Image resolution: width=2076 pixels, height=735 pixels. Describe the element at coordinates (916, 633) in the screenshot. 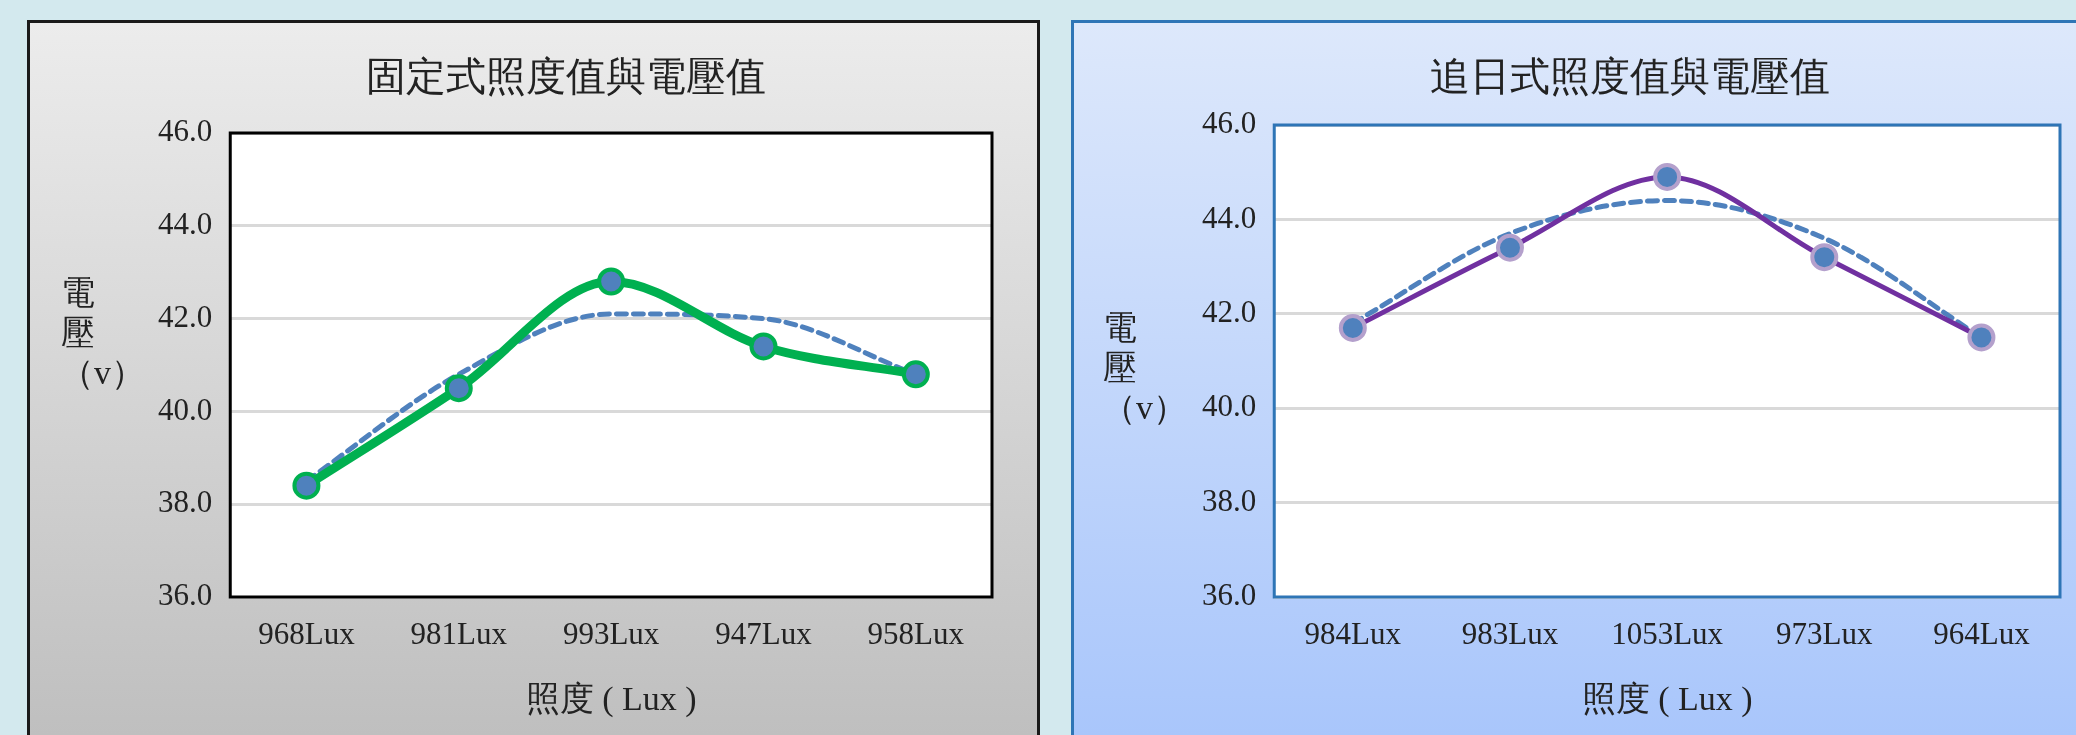

I see `x-tick-label: 958Lux` at that location.